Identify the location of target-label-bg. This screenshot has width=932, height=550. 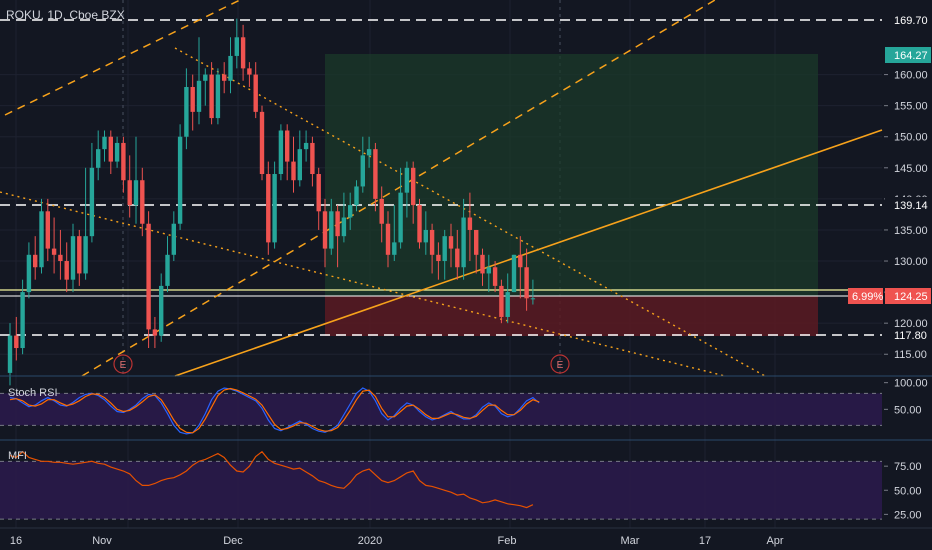
(908, 55).